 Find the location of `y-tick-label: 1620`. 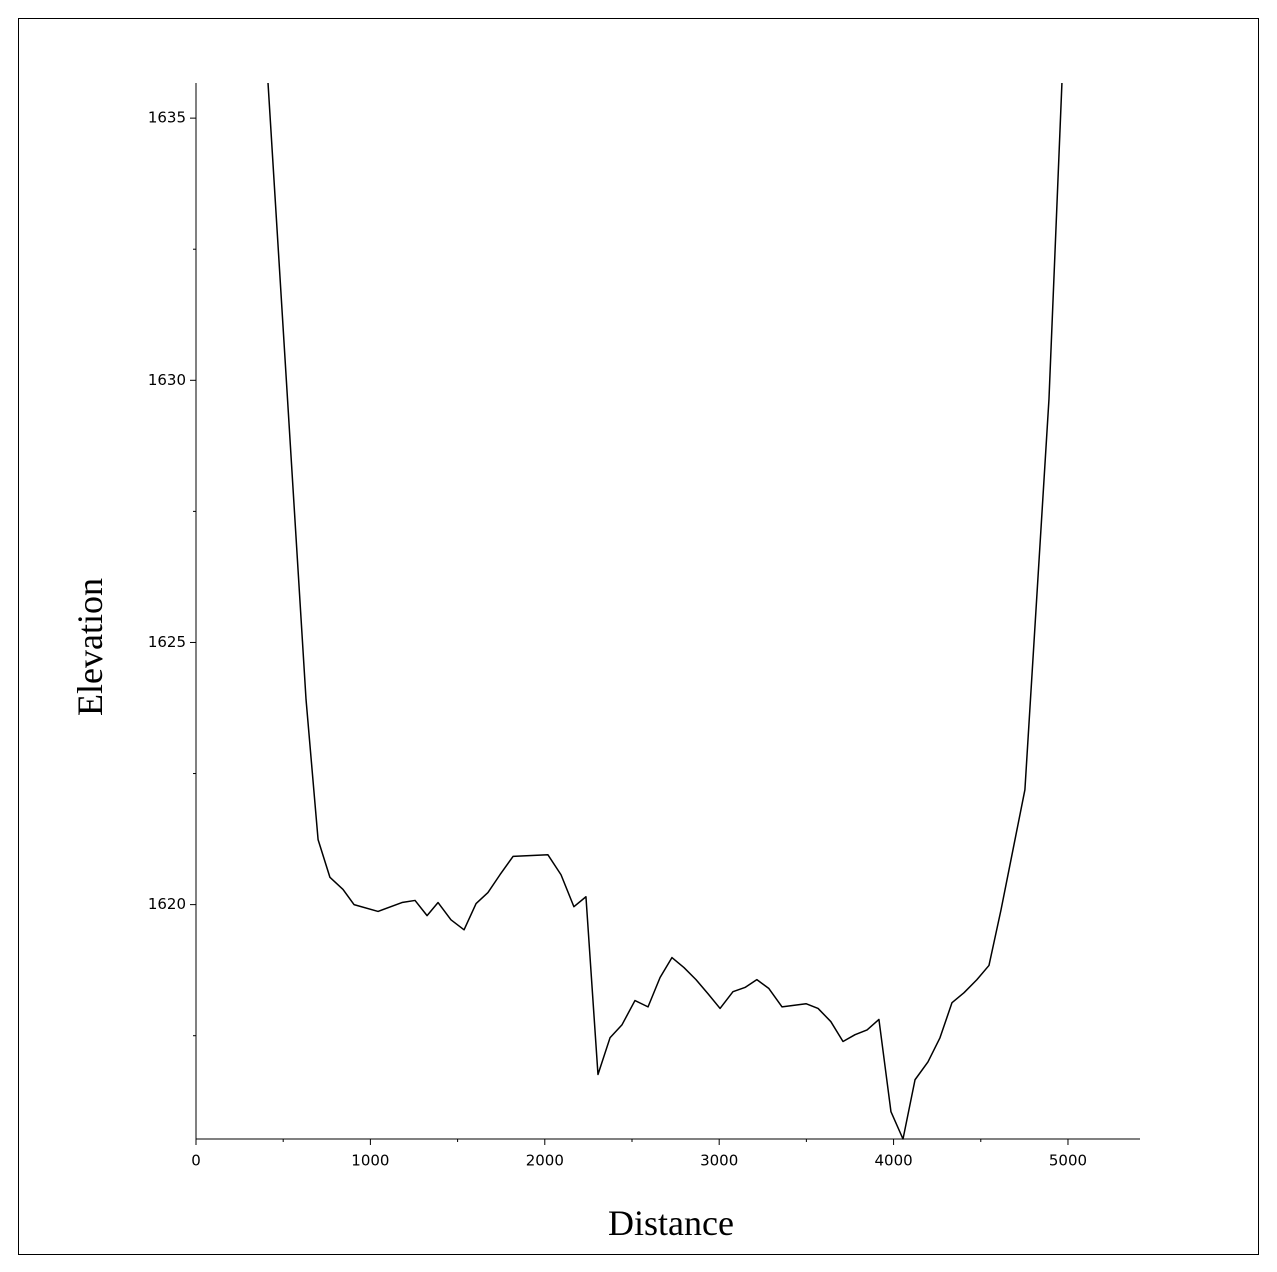

y-tick-label: 1620 is located at coordinates (167, 904).